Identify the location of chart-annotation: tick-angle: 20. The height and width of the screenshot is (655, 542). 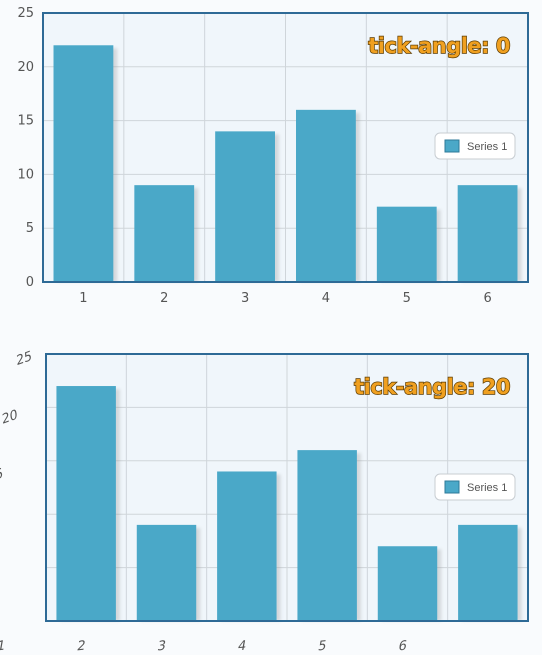
(432, 387).